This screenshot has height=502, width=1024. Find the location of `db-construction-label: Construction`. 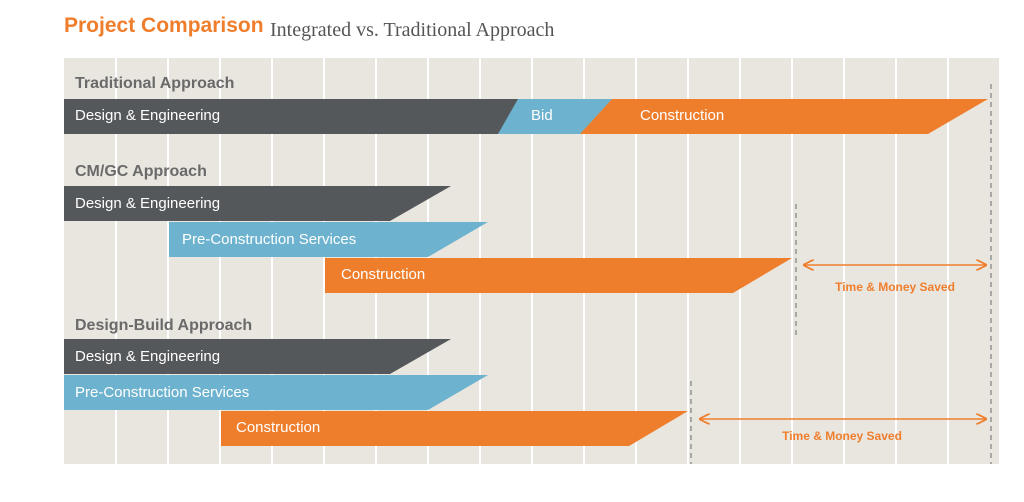

db-construction-label: Construction is located at coordinates (278, 427).